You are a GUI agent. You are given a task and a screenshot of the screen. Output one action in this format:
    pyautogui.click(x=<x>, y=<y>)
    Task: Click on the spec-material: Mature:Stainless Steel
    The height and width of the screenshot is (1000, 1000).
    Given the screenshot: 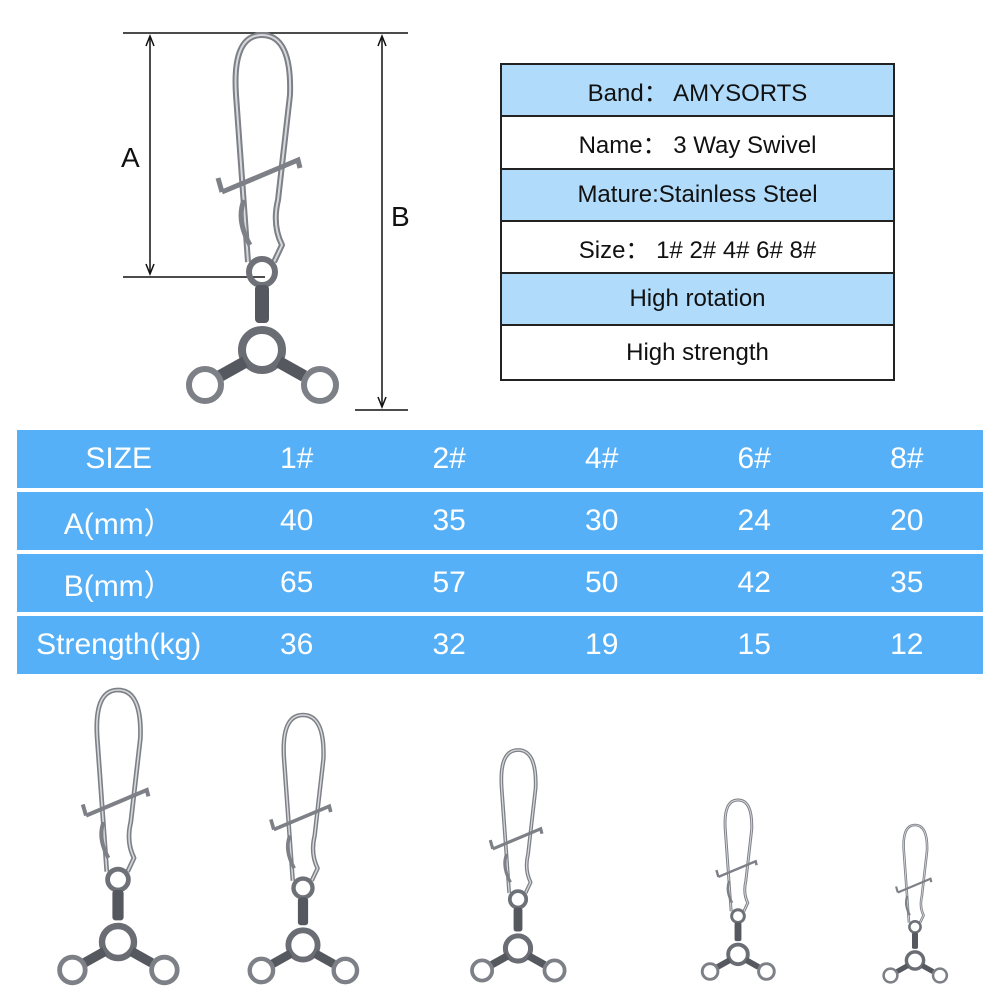 What is the action you would take?
    pyautogui.click(x=697, y=195)
    